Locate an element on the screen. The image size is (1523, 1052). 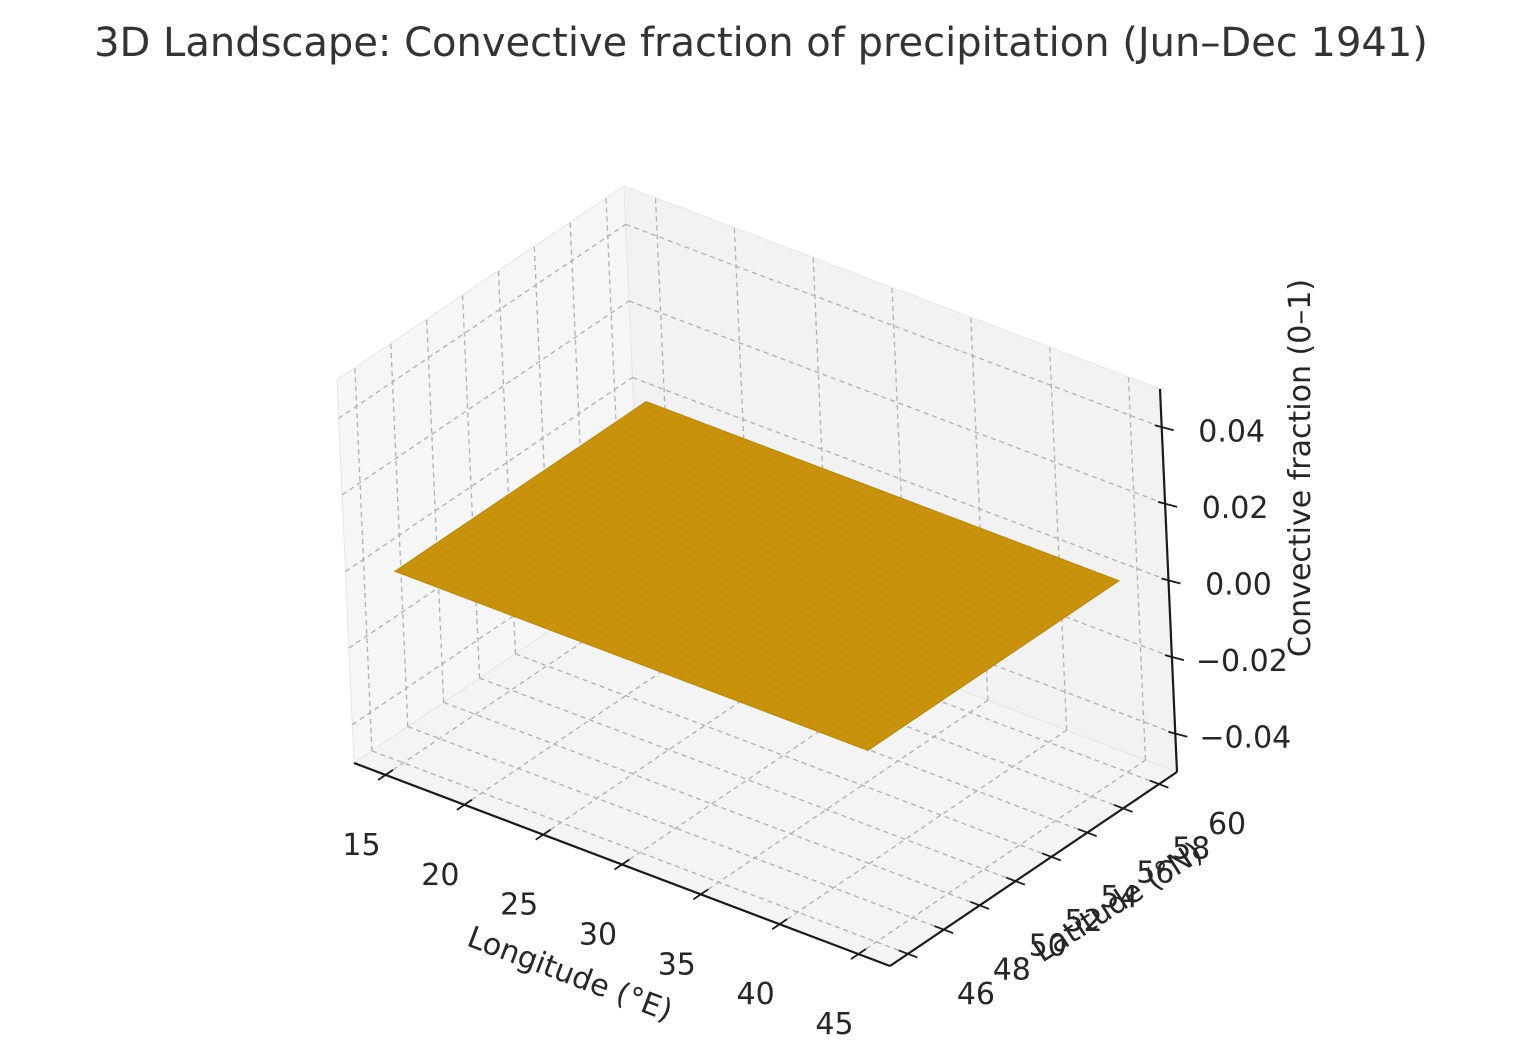
y-tick-label: 56 is located at coordinates (1155, 873).